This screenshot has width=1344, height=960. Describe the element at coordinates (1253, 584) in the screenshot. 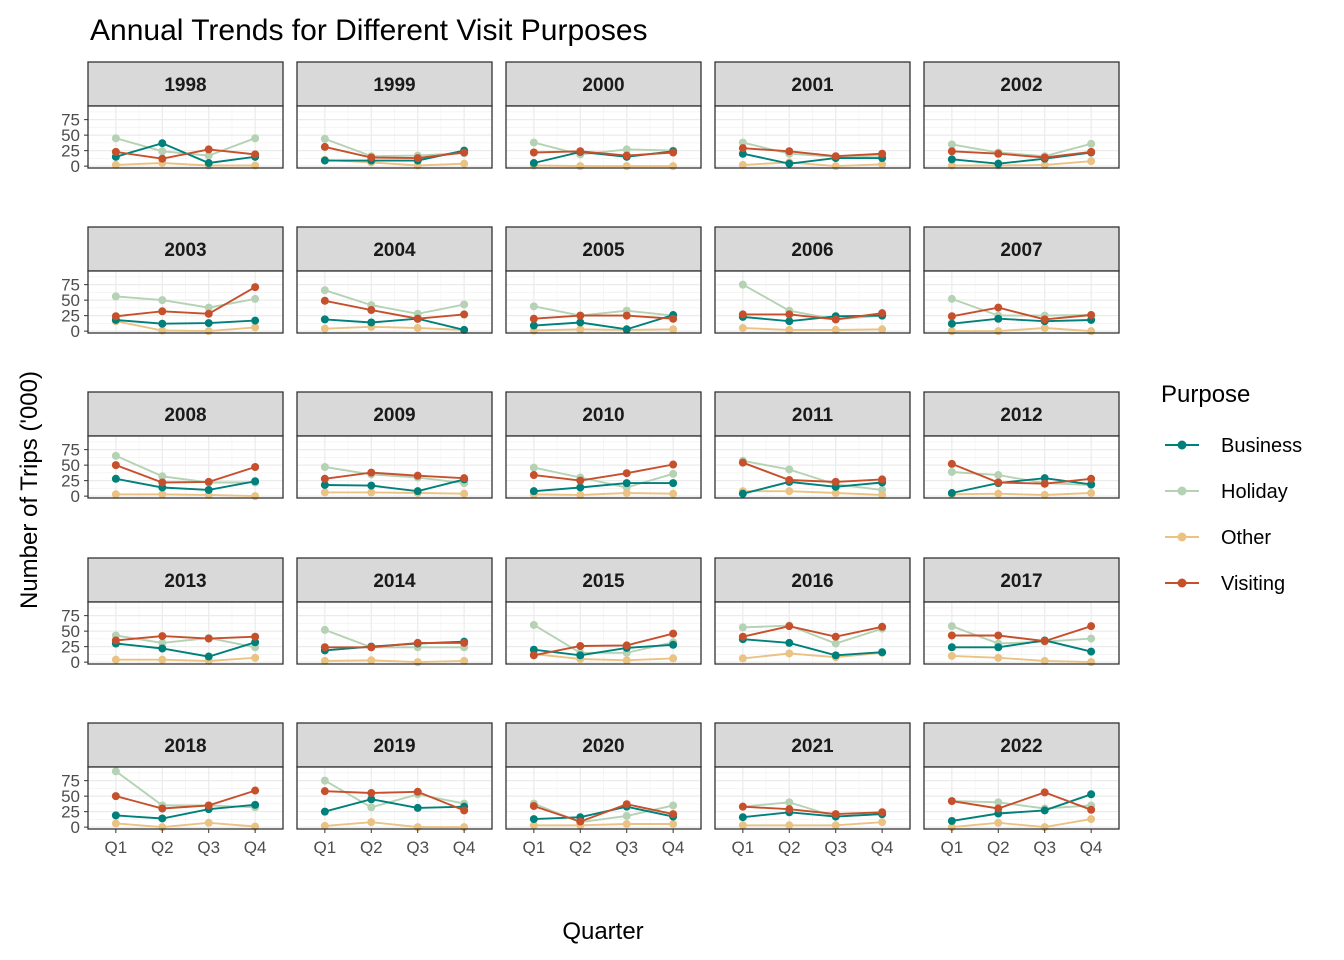

I see `legend-label: Visiting` at that location.